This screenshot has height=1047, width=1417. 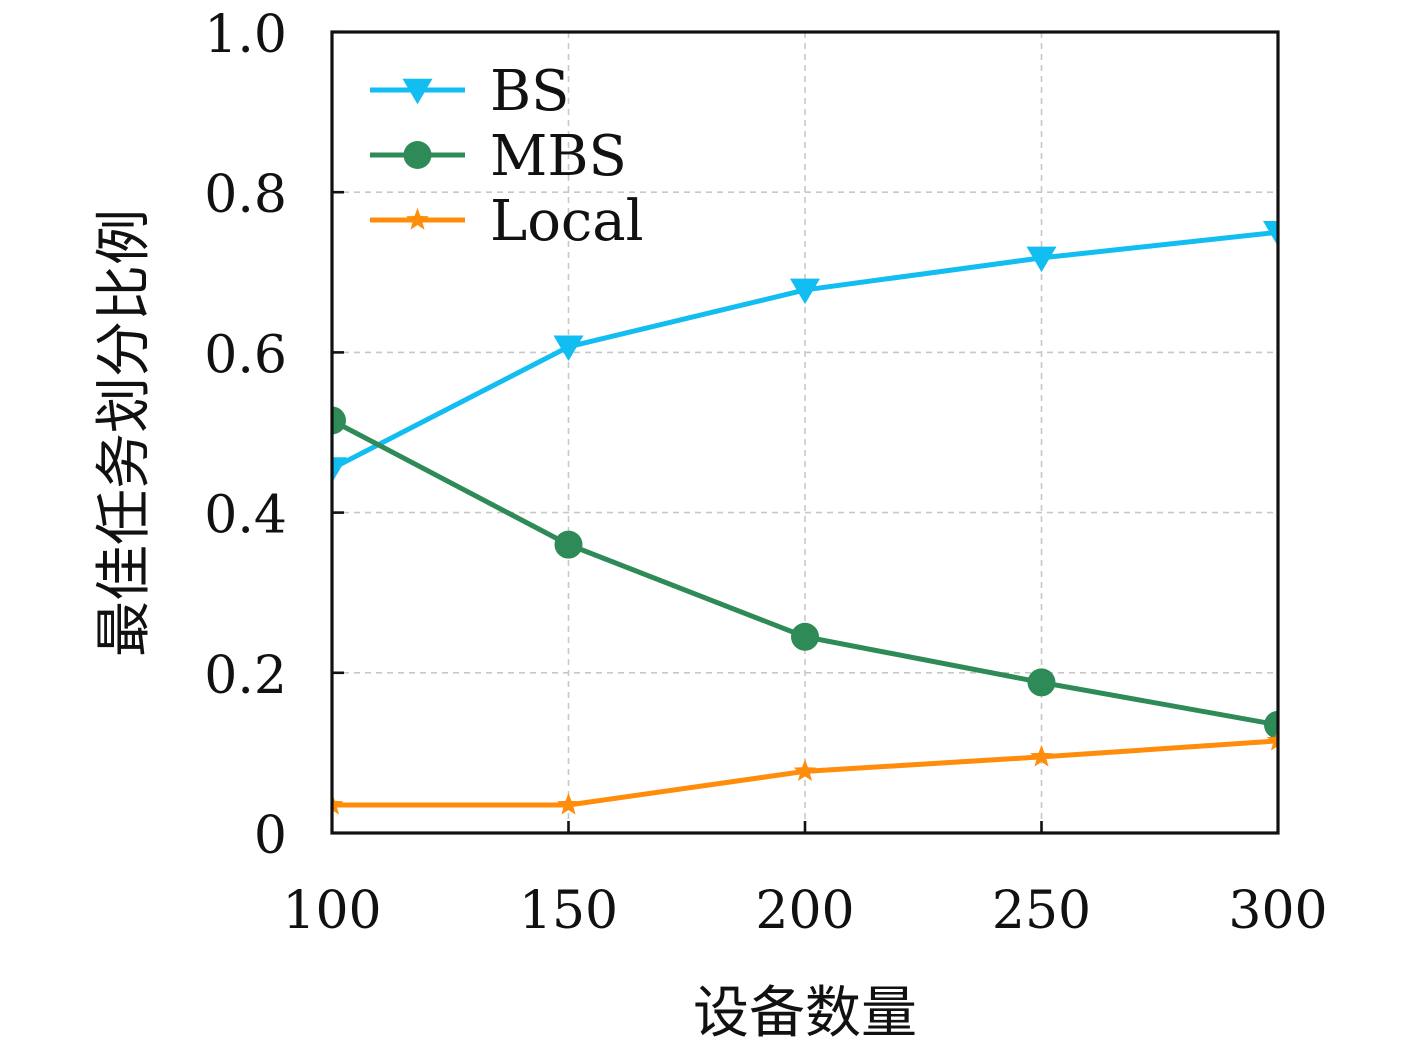 What do you see at coordinates (530, 91) in the screenshot?
I see `legend-label: BS` at bounding box center [530, 91].